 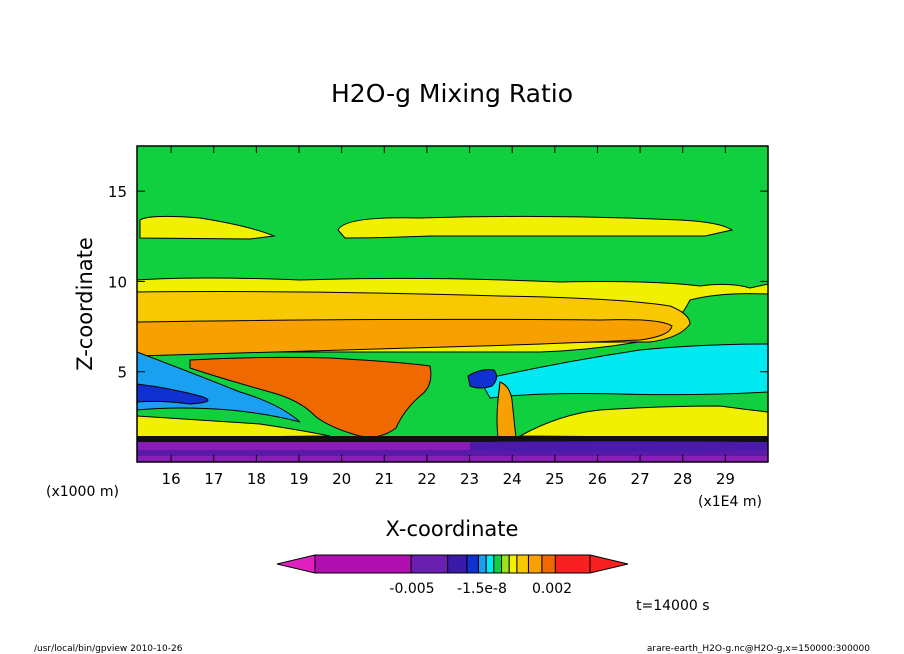 I want to click on colorbar, so click(x=452, y=564).